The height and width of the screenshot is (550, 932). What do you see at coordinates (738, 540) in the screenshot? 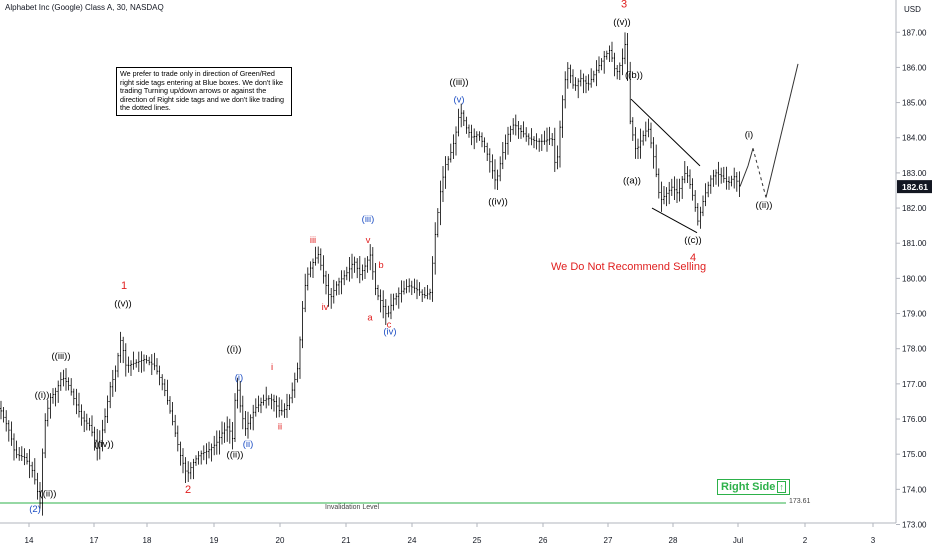
I see `time-tick-label: Jul` at bounding box center [738, 540].